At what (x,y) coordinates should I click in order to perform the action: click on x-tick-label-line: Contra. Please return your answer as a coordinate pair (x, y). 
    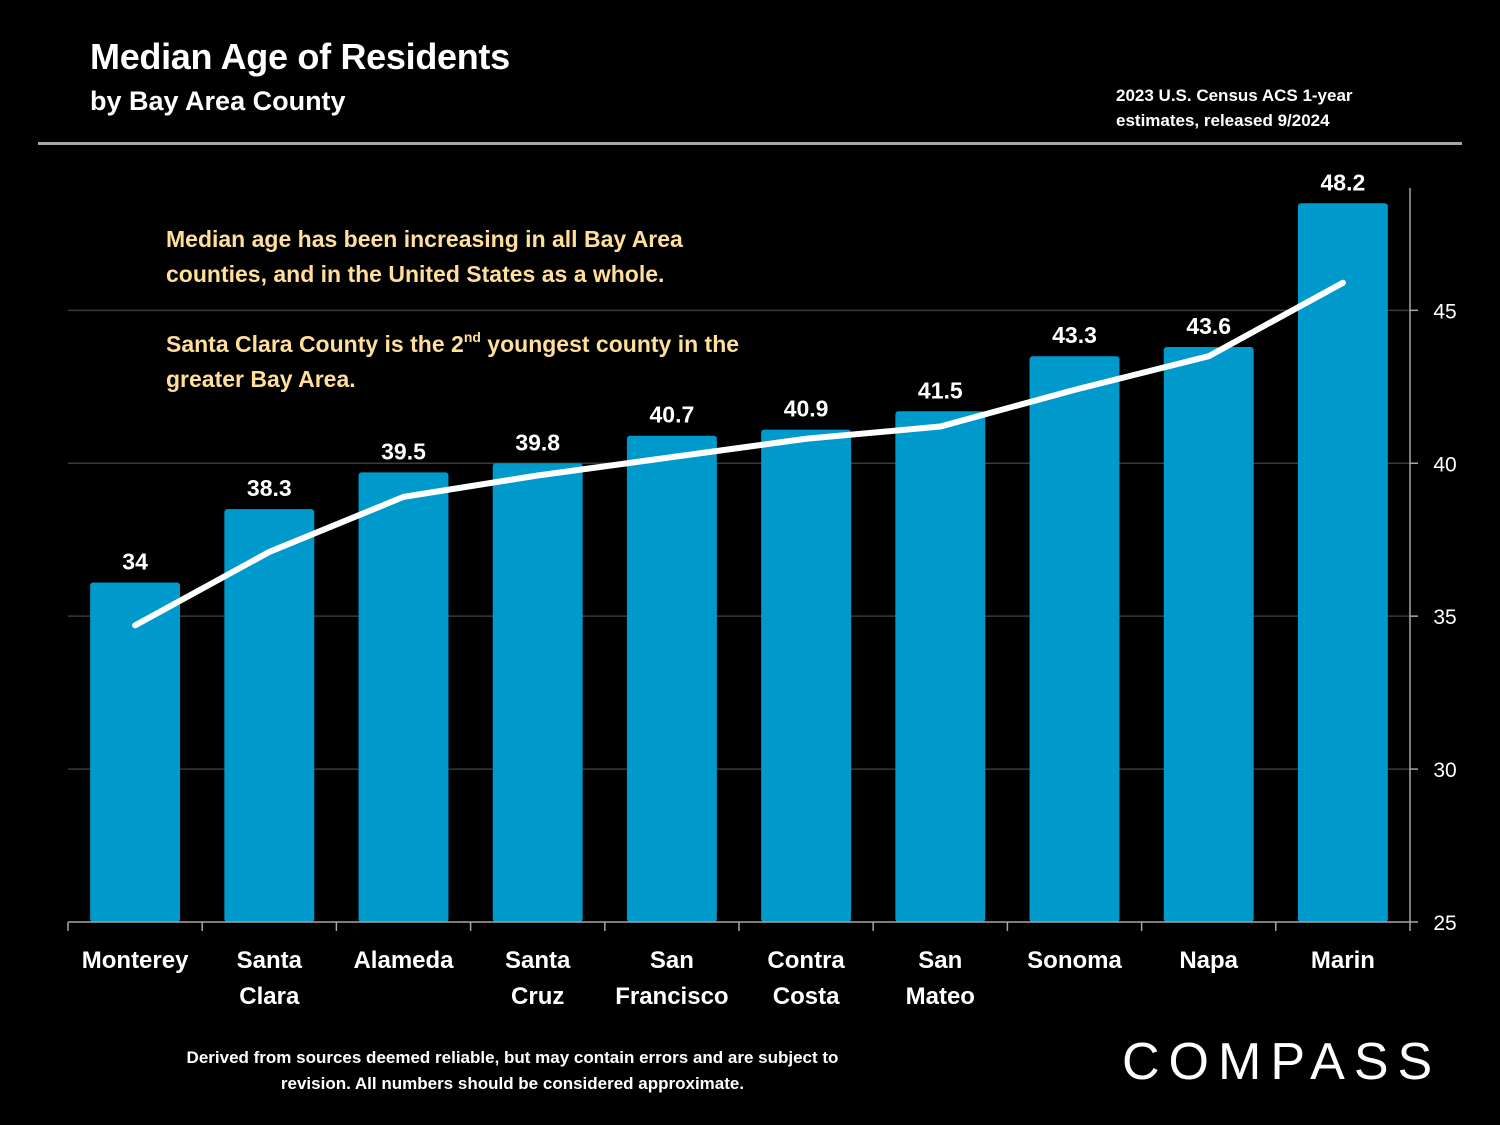
    Looking at the image, I should click on (806, 960).